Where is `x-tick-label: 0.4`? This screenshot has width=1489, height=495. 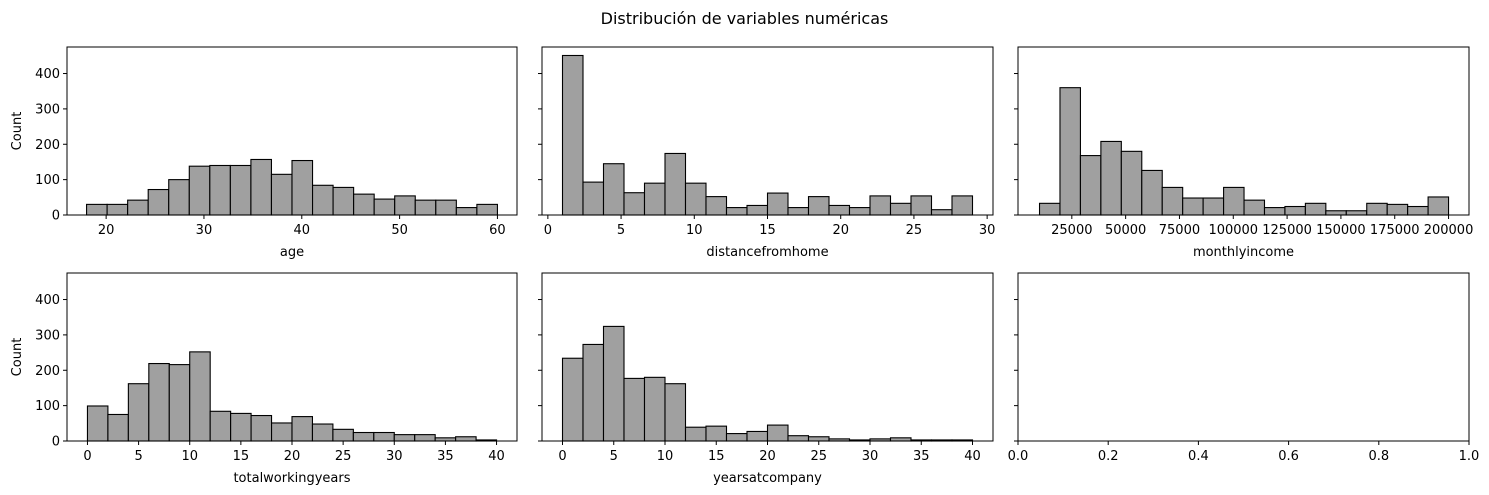 x-tick-label: 0.4 is located at coordinates (1198, 456).